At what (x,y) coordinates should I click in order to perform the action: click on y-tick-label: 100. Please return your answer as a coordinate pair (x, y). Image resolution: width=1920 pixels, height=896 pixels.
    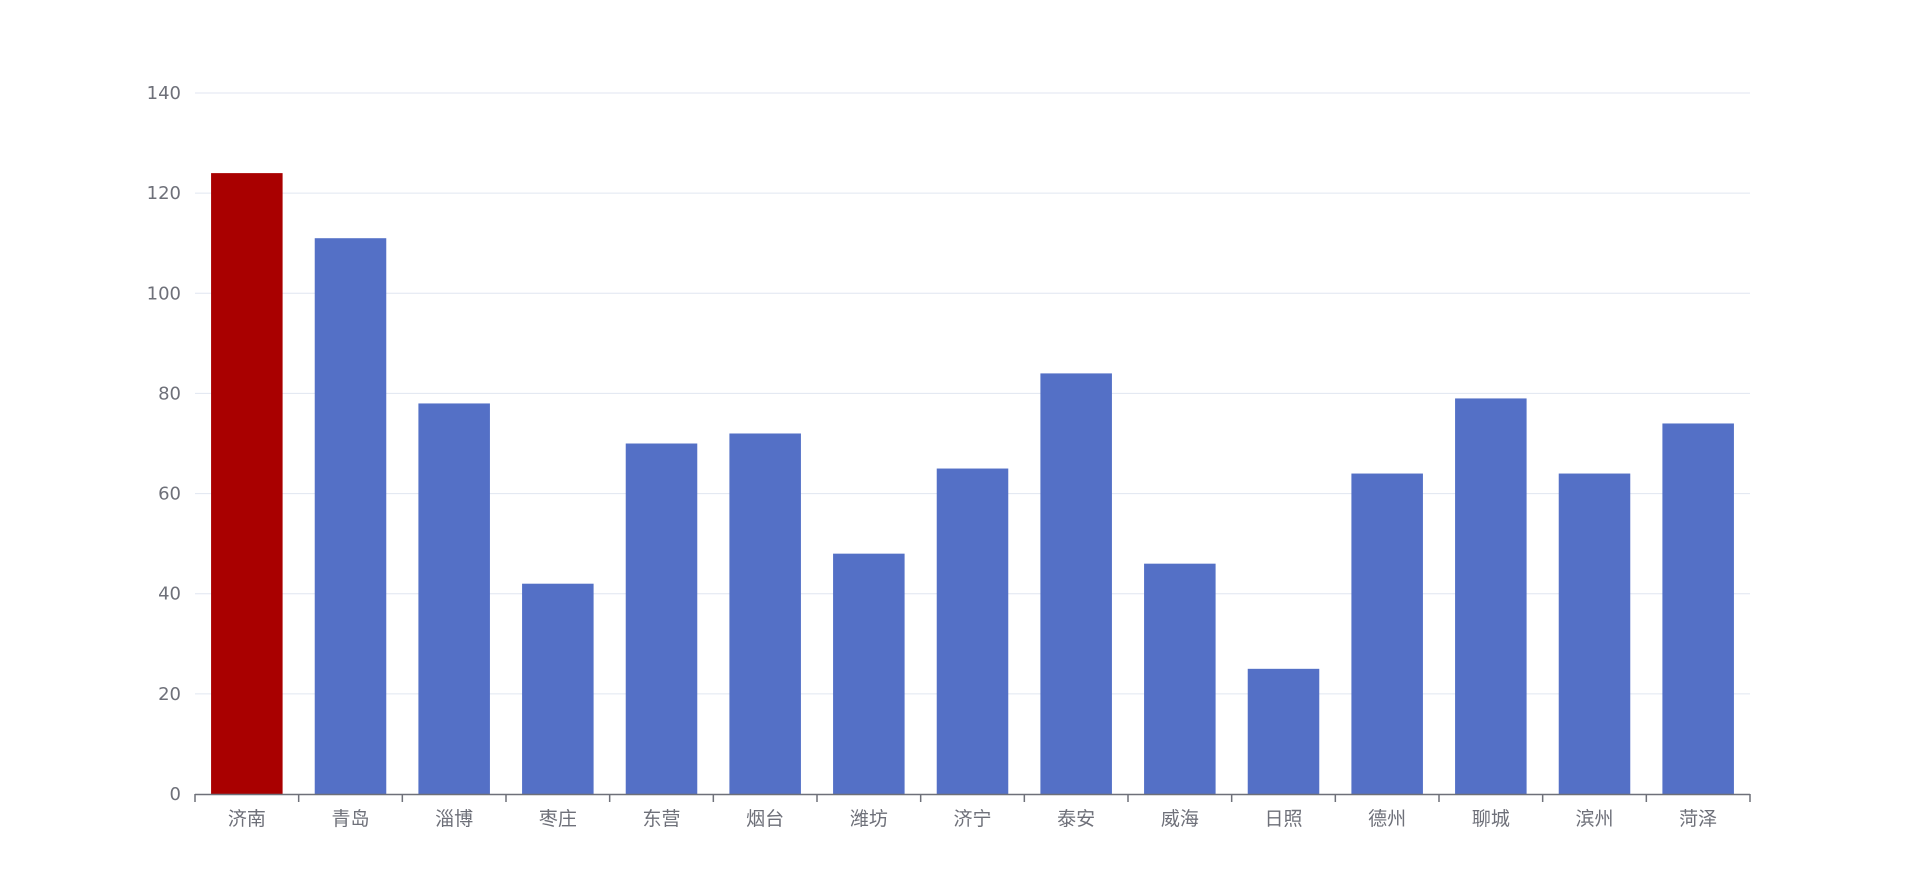
    Looking at the image, I should click on (164, 293).